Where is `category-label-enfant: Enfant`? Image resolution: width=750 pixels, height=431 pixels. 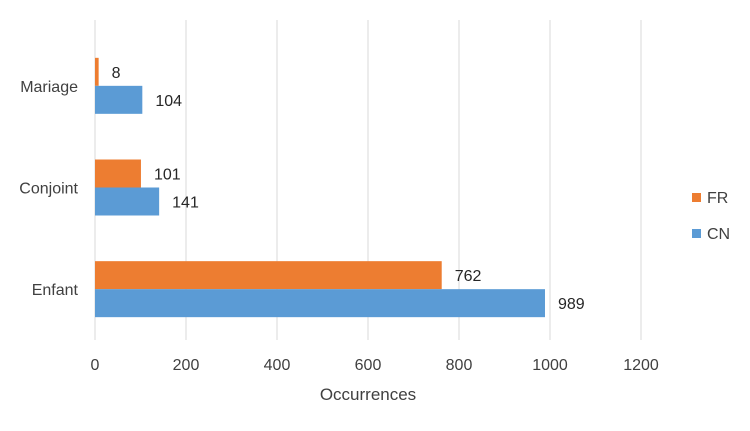
category-label-enfant: Enfant is located at coordinates (55, 290).